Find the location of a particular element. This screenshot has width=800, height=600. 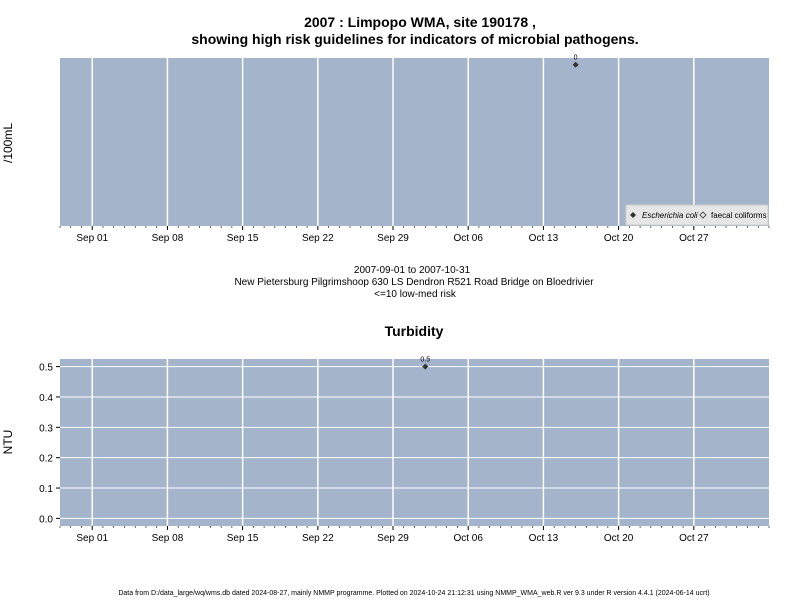

chart-title-line1: 2007 : Limpopo WMA, site 190178 , is located at coordinates (420, 22).